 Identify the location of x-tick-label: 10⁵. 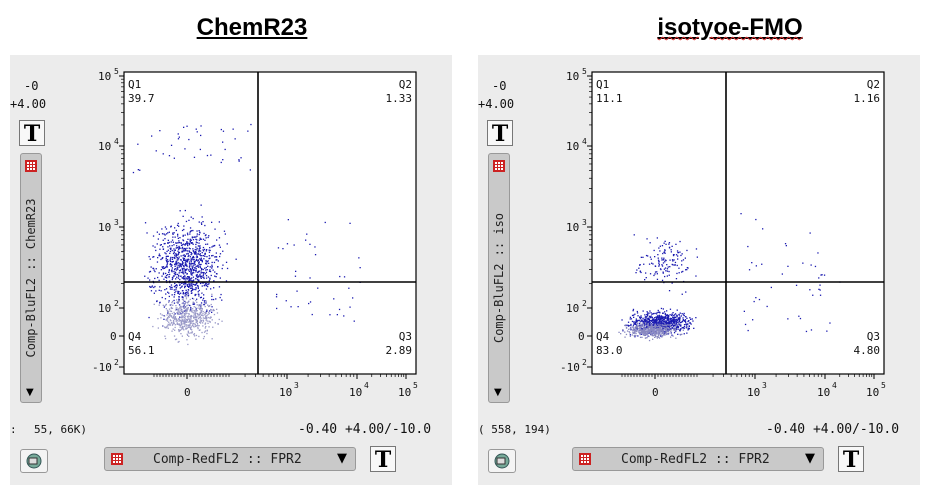
(408, 390).